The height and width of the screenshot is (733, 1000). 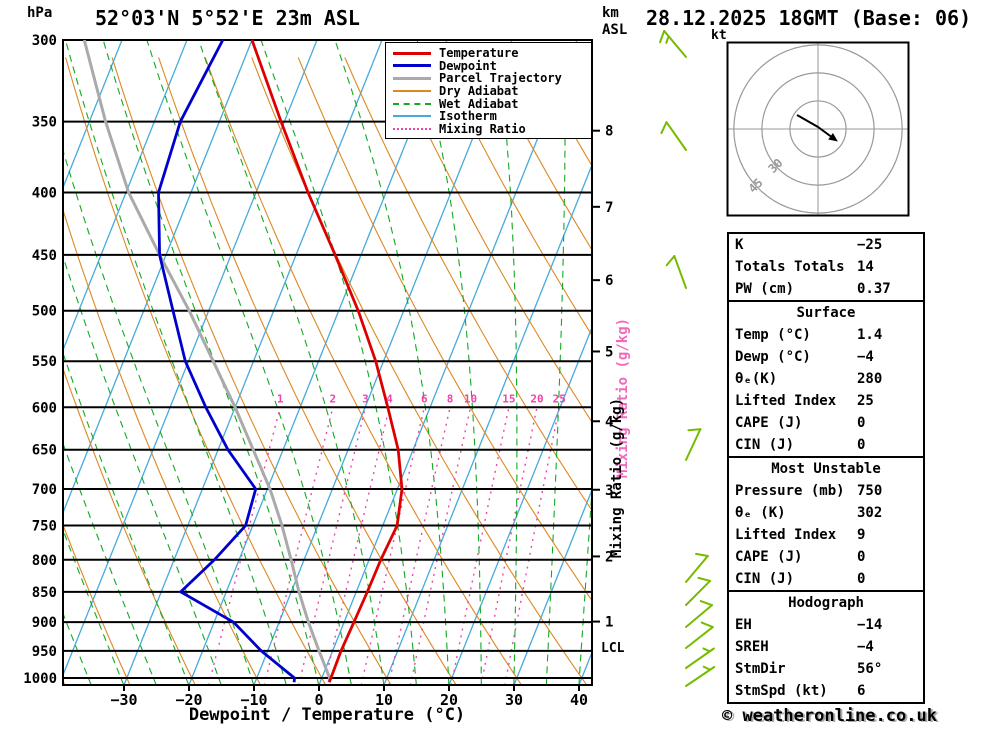 I want to click on stats-row: Lifted Index 25, so click(x=826, y=401).